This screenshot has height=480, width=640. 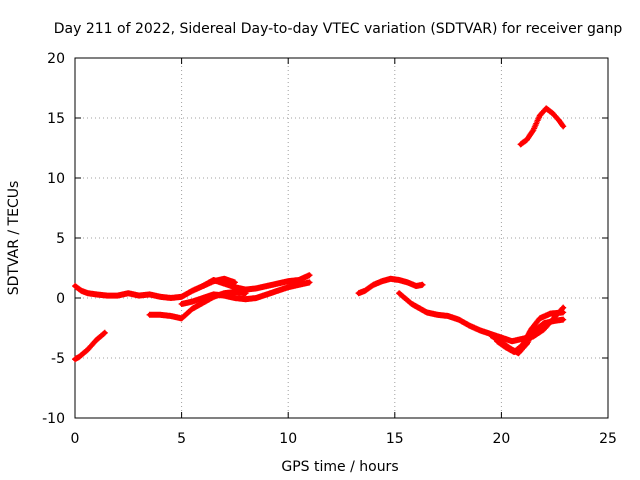 I want to click on x-tick-label: 5, so click(x=181, y=439).